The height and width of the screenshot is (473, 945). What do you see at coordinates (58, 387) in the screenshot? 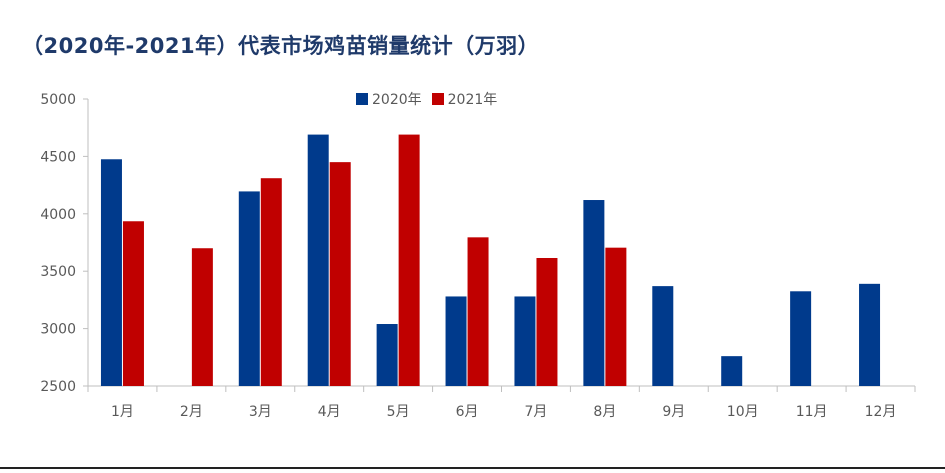
I see `y-tick-label: 2500` at bounding box center [58, 387].